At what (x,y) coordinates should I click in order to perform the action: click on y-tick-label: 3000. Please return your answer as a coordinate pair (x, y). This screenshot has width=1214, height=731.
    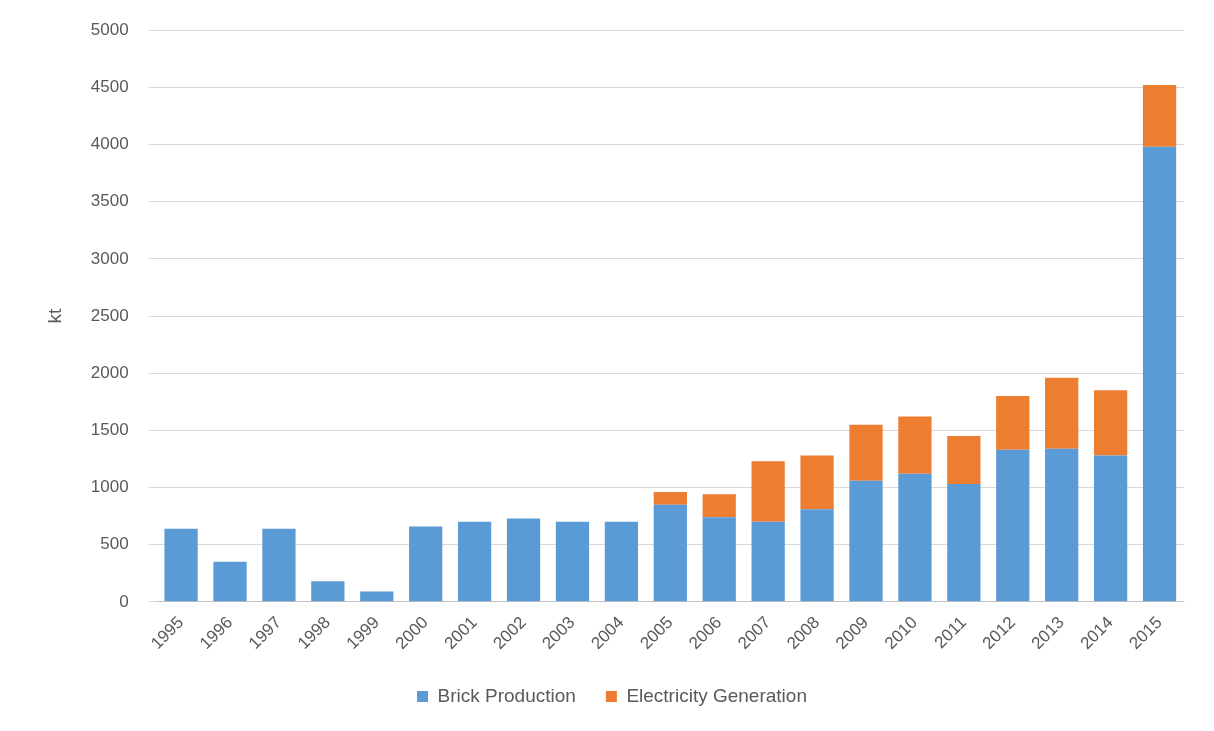
    Looking at the image, I should click on (109, 258).